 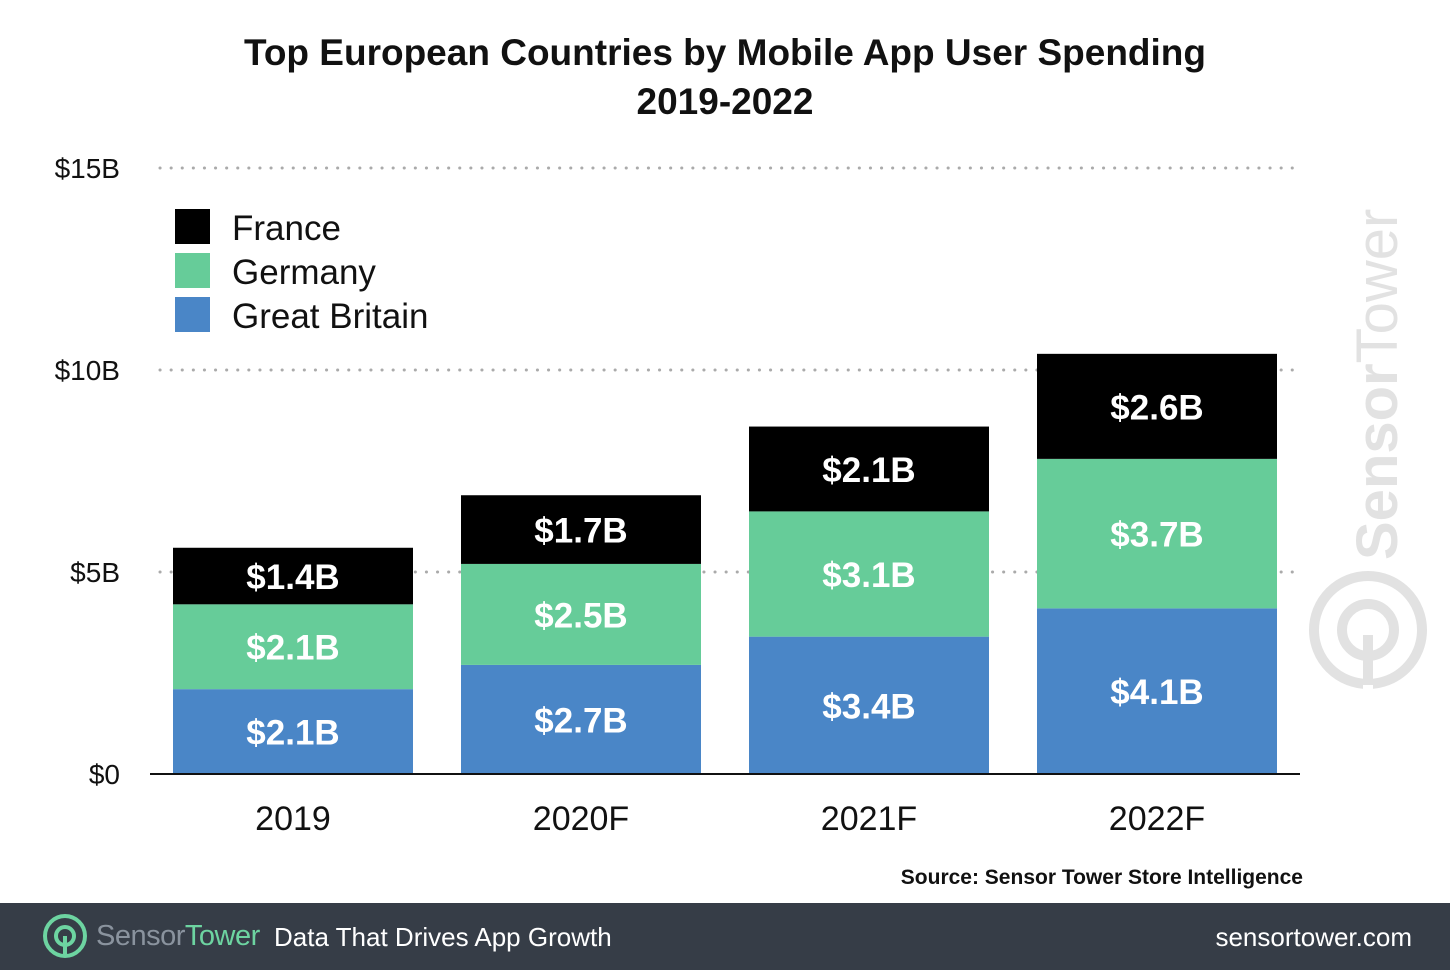 I want to click on watermark-text: SensorTower, so click(x=1377, y=384).